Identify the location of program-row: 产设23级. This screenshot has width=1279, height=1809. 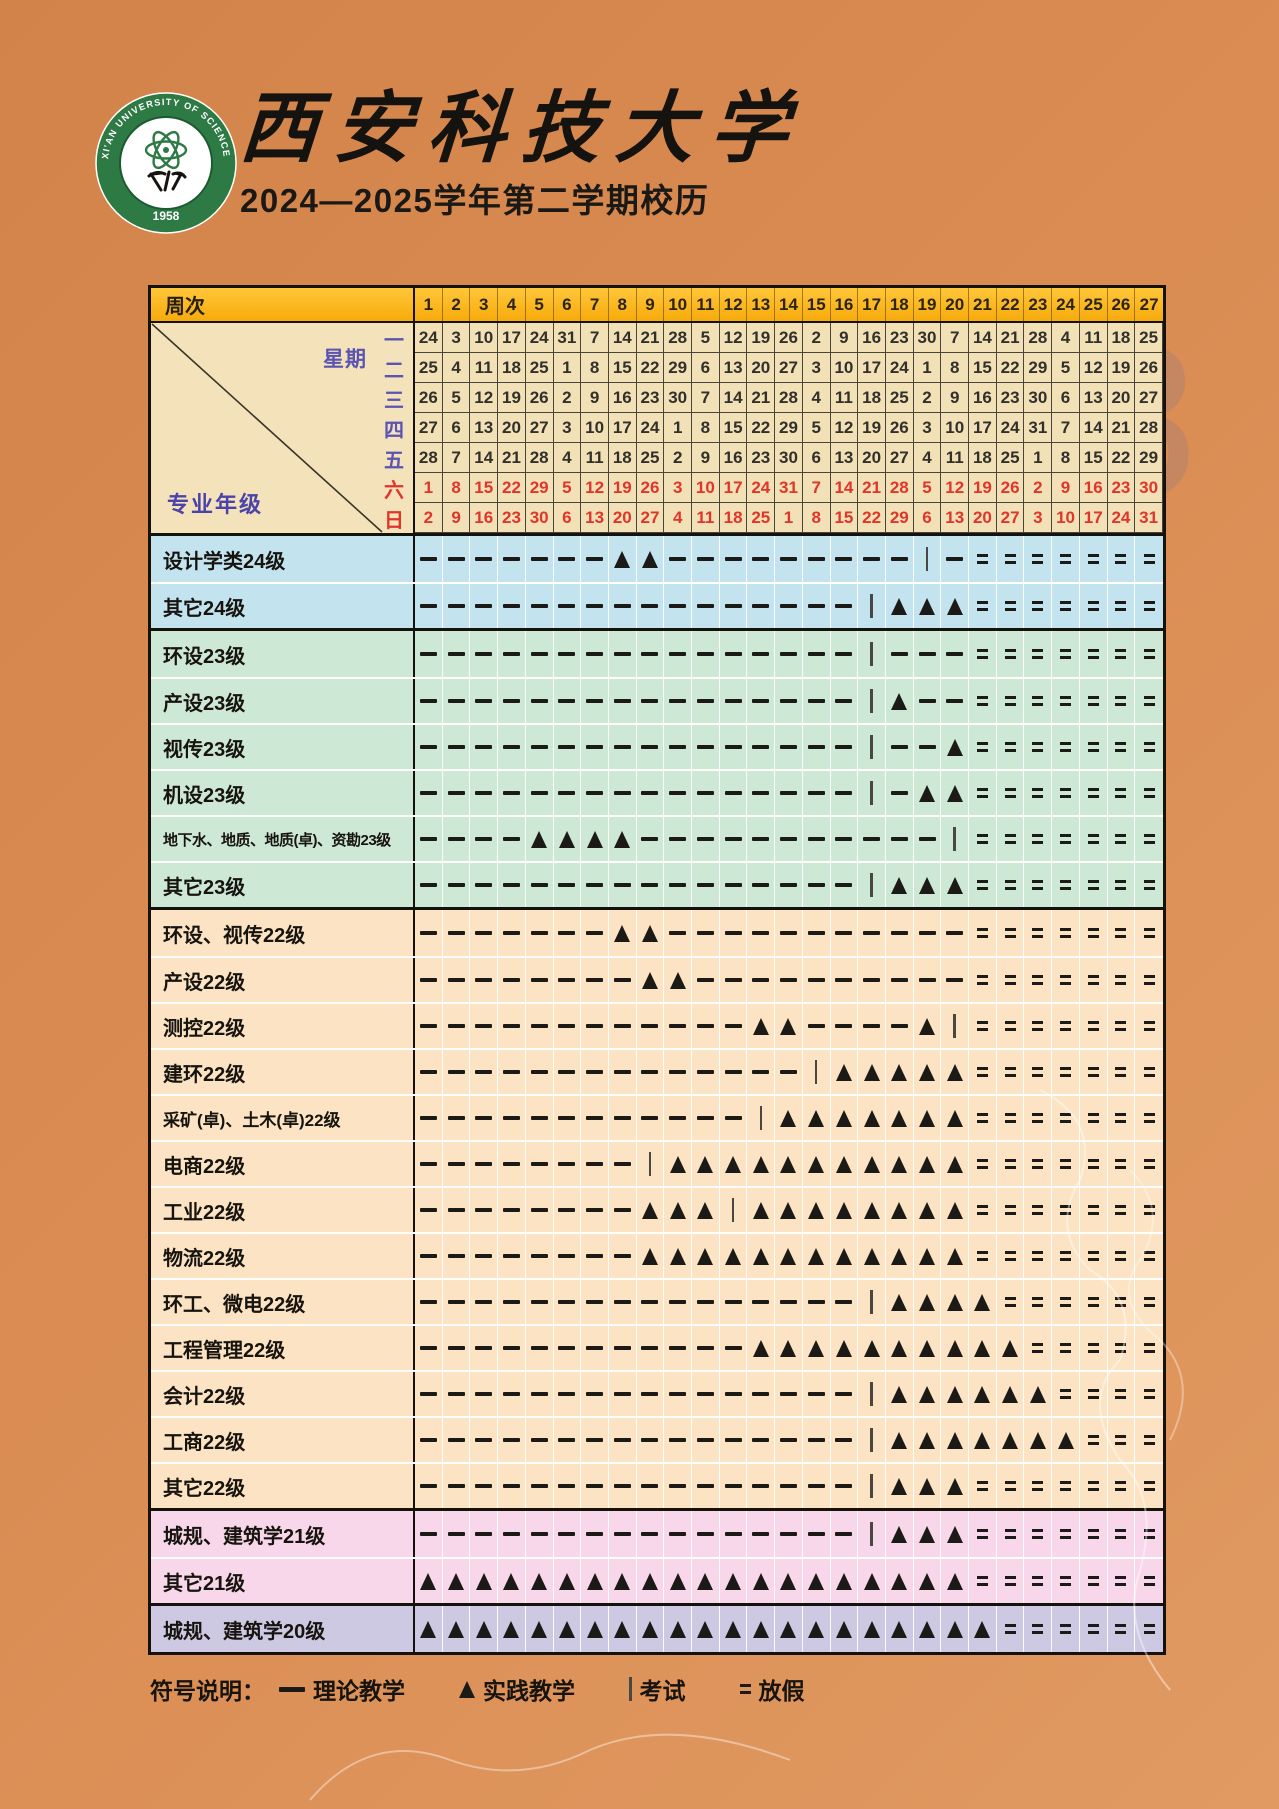
(657, 700).